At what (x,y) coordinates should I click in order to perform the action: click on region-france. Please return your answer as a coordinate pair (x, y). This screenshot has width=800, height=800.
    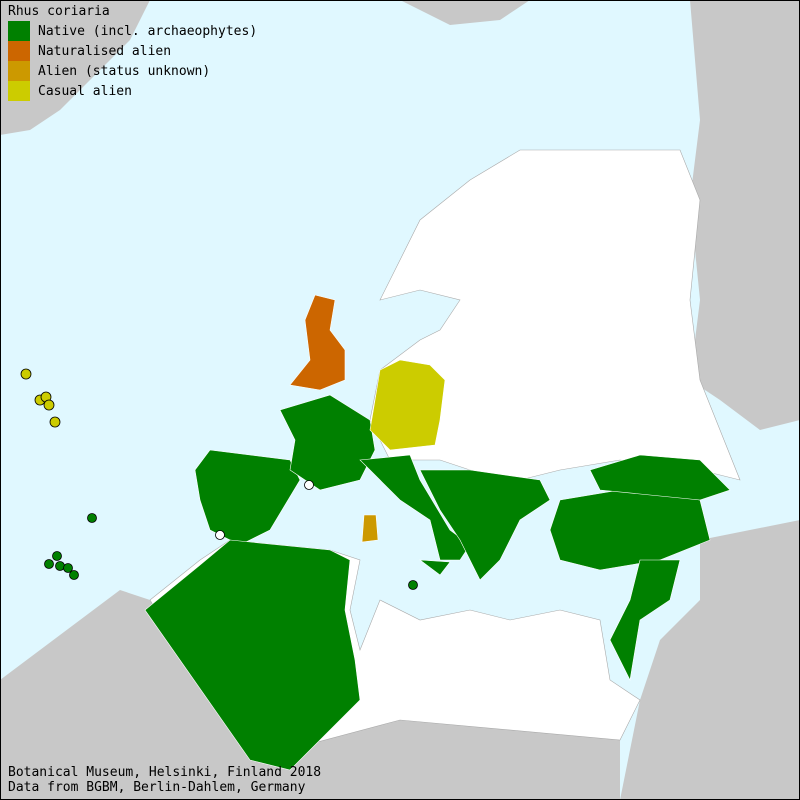
    Looking at the image, I should click on (327, 442).